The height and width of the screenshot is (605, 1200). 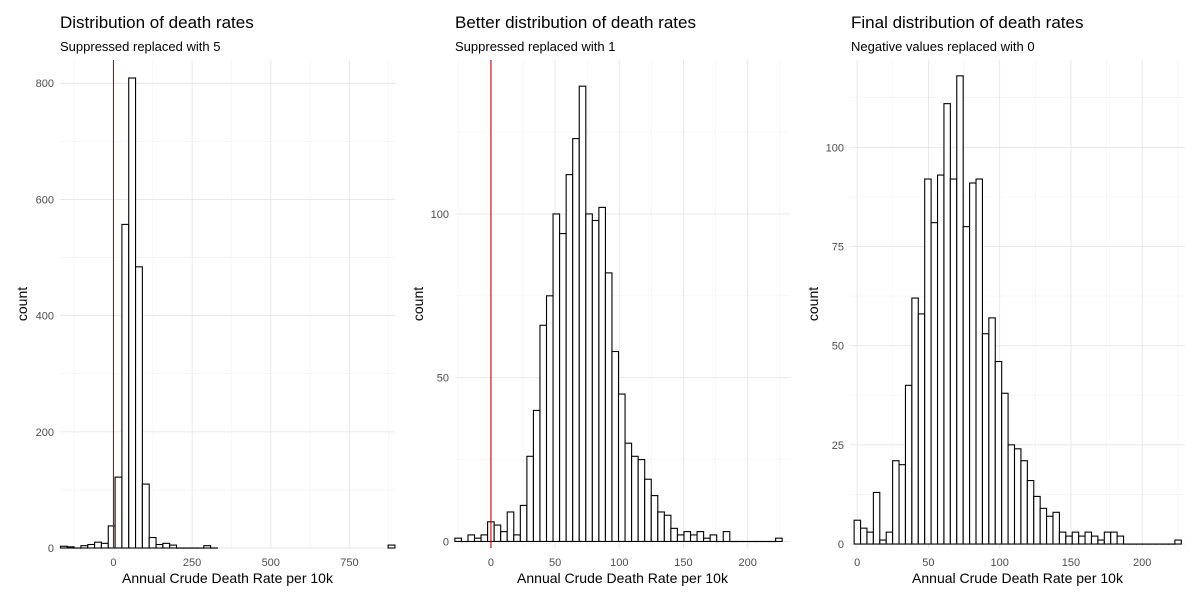 I want to click on y-tick-label: 800, so click(x=45, y=84).